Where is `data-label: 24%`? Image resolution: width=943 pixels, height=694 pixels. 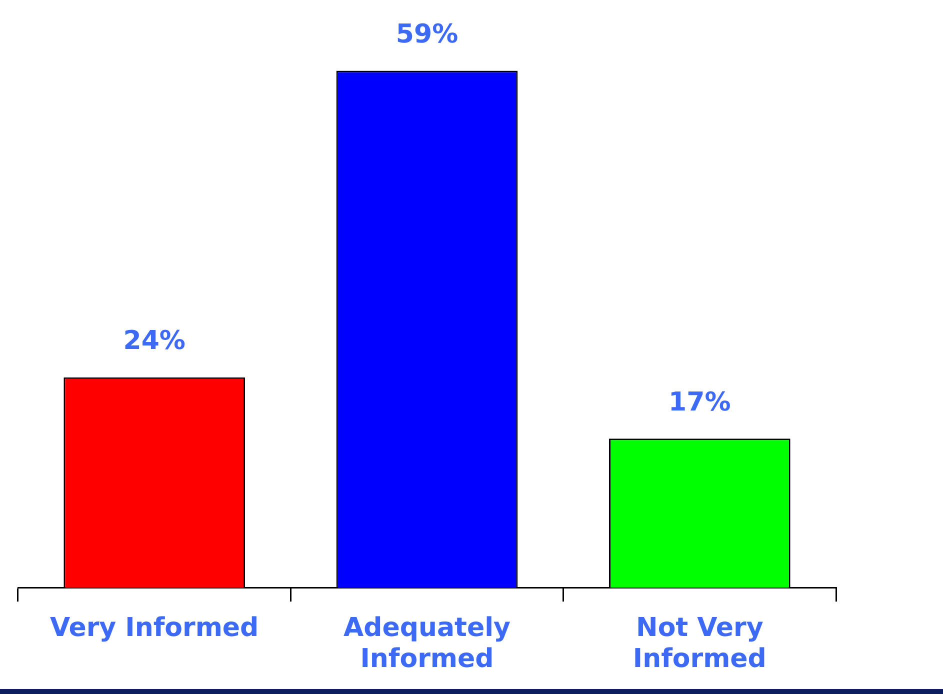
data-label: 24% is located at coordinates (154, 341).